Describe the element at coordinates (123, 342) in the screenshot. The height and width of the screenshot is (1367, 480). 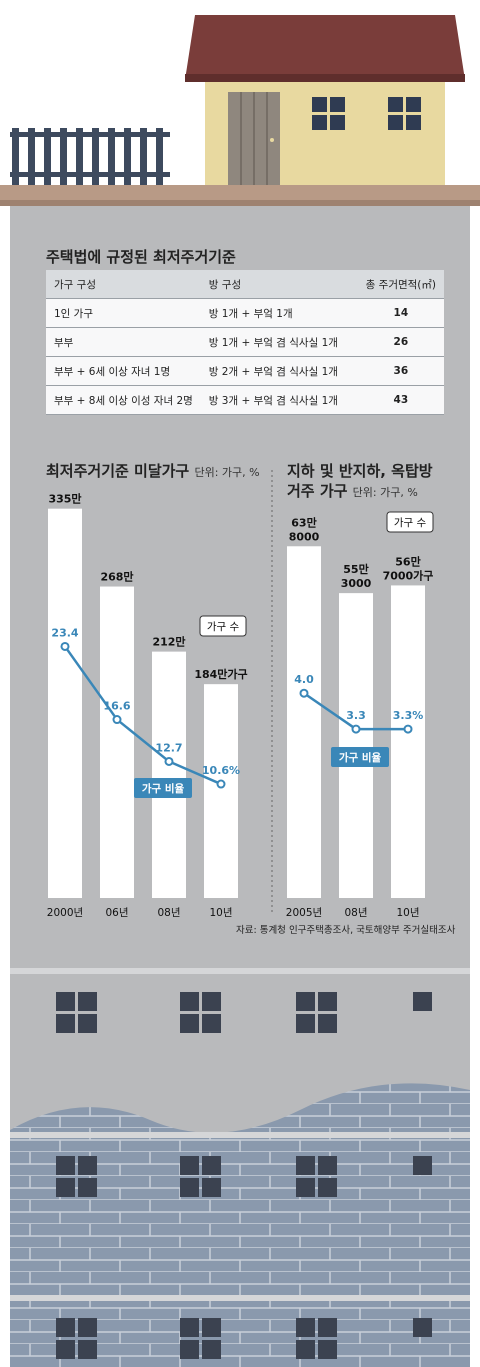
I see `cell-household: 부부` at that location.